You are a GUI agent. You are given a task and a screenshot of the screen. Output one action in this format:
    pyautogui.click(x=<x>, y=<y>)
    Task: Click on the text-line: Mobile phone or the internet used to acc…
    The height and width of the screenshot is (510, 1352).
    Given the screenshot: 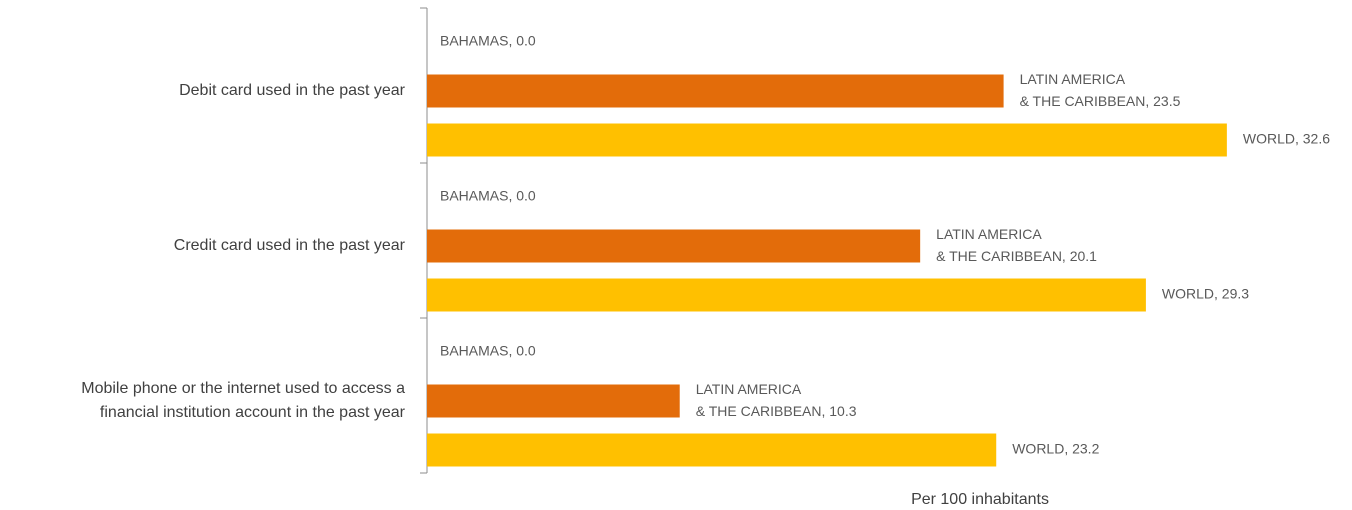 What is the action you would take?
    pyautogui.click(x=243, y=388)
    